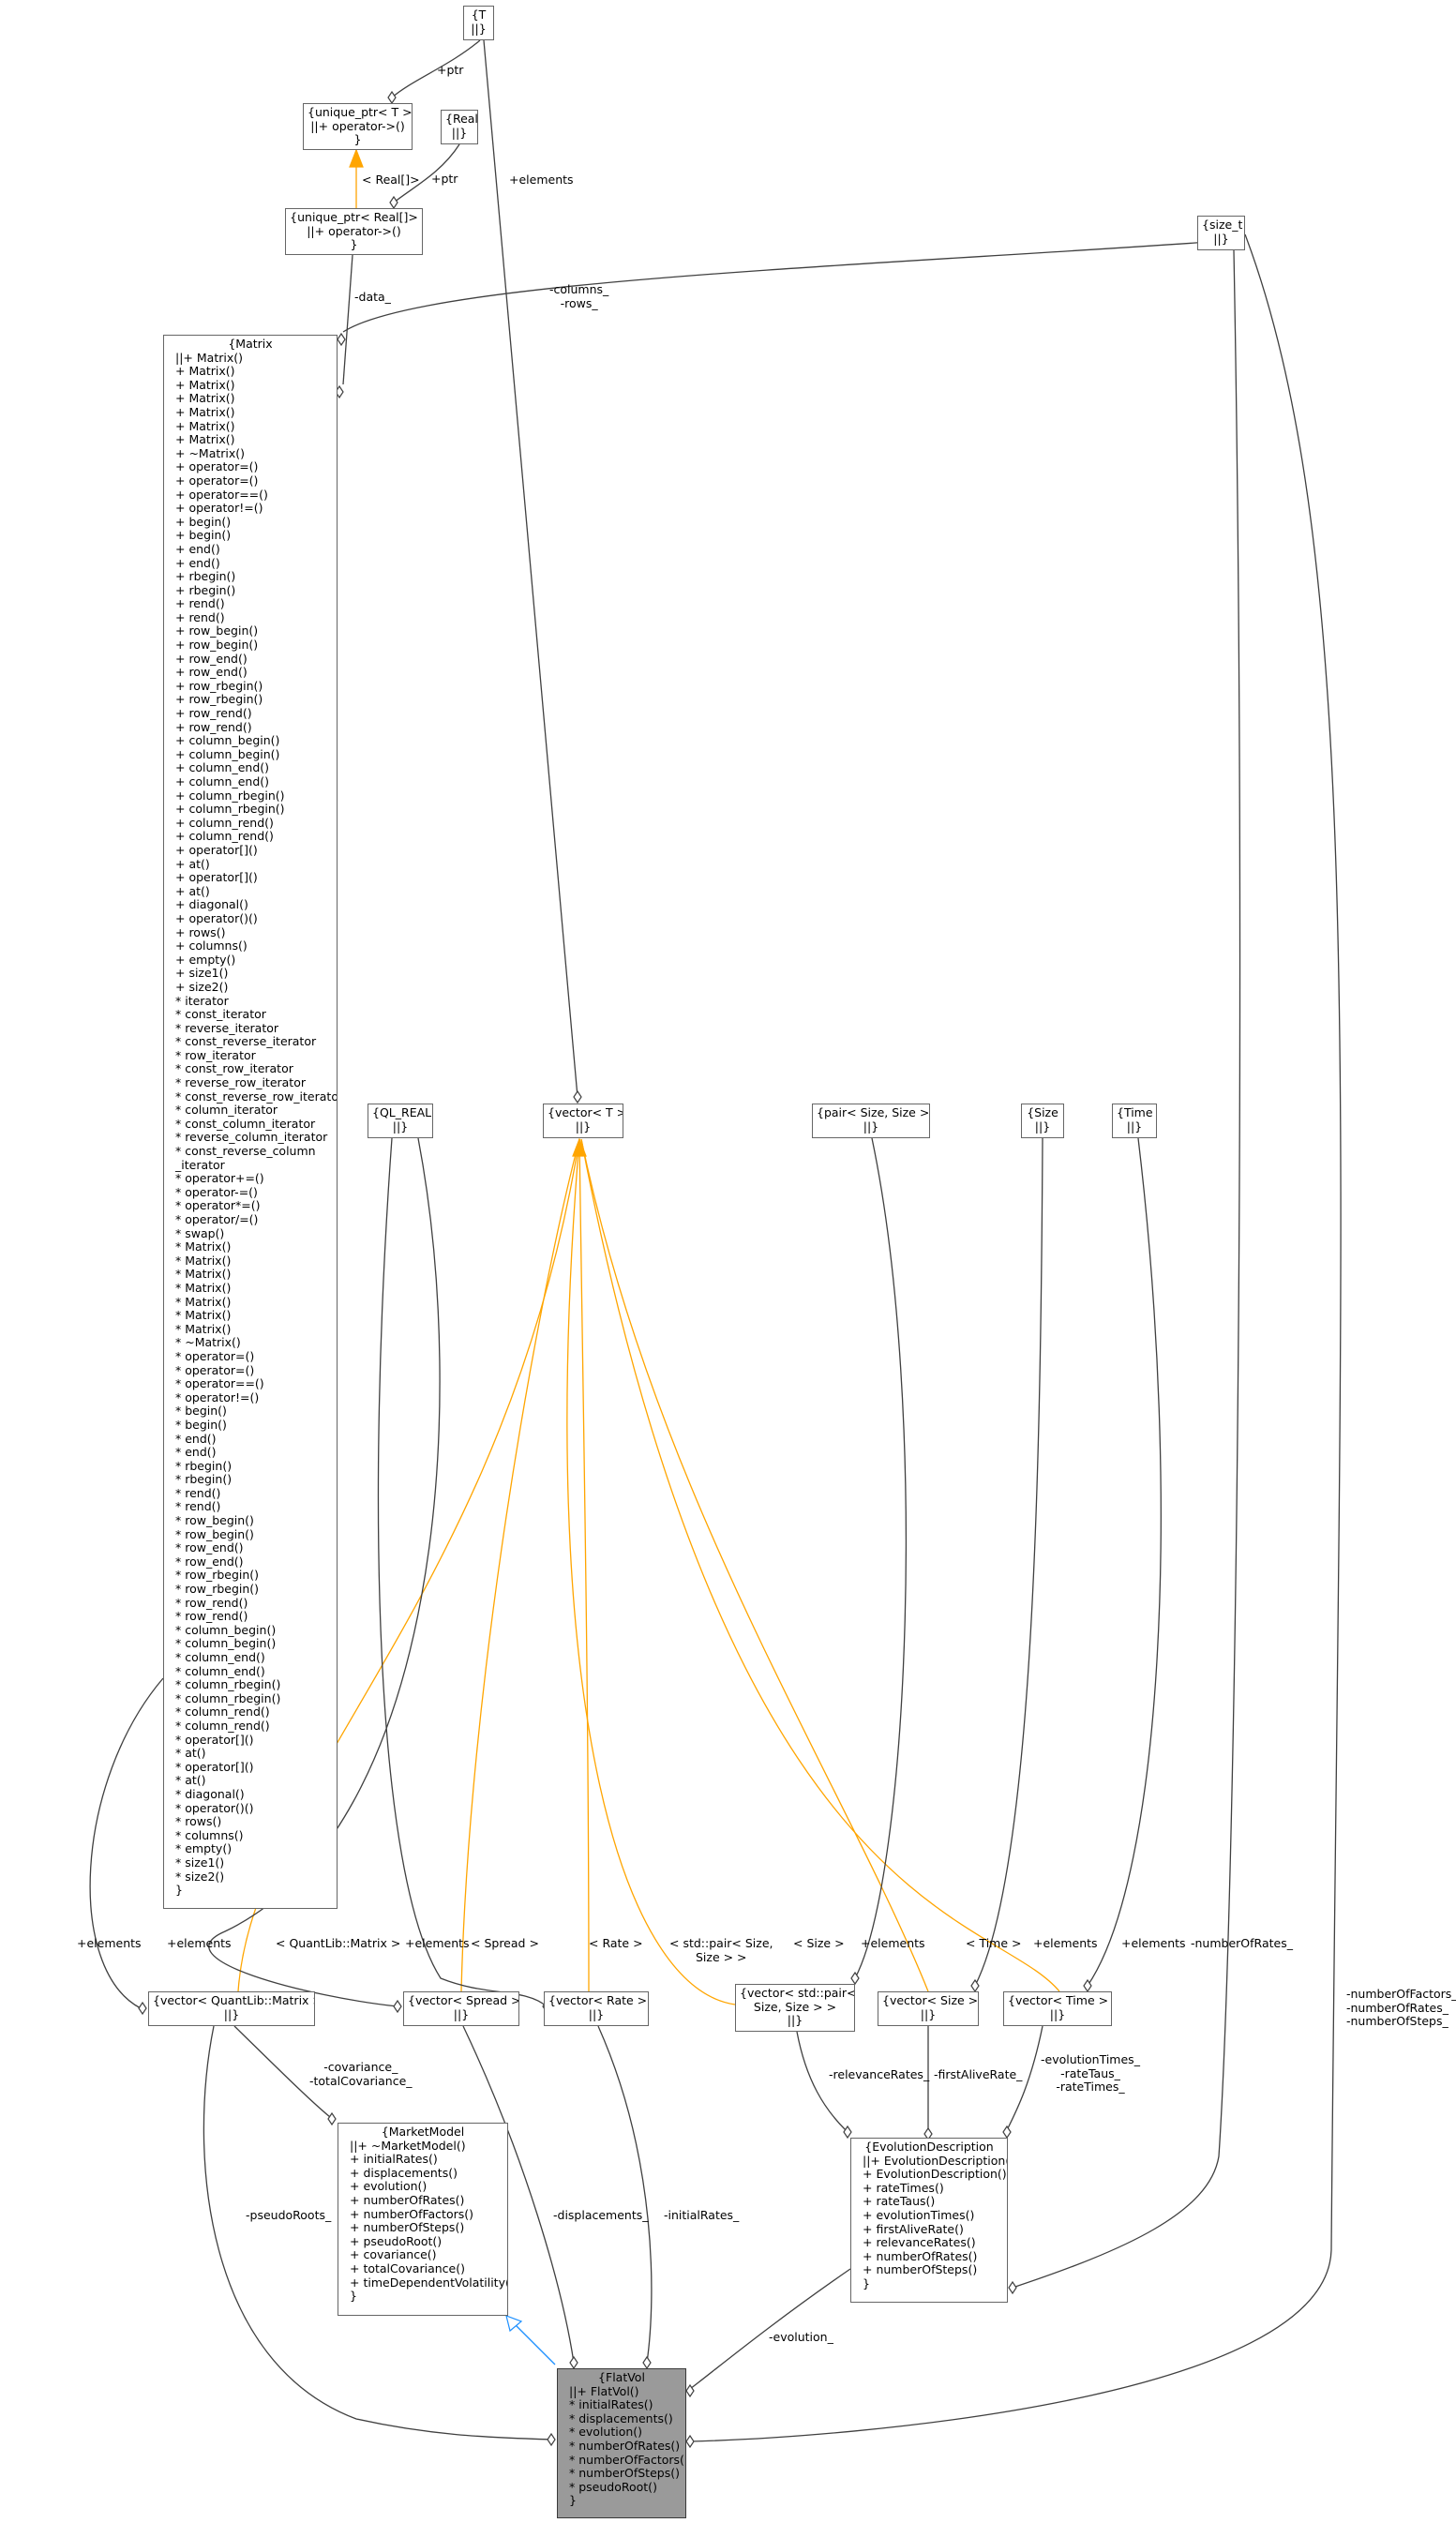 The image size is (1456, 2523). I want to click on class-member: + numberOfSteps(), so click(920, 2269).